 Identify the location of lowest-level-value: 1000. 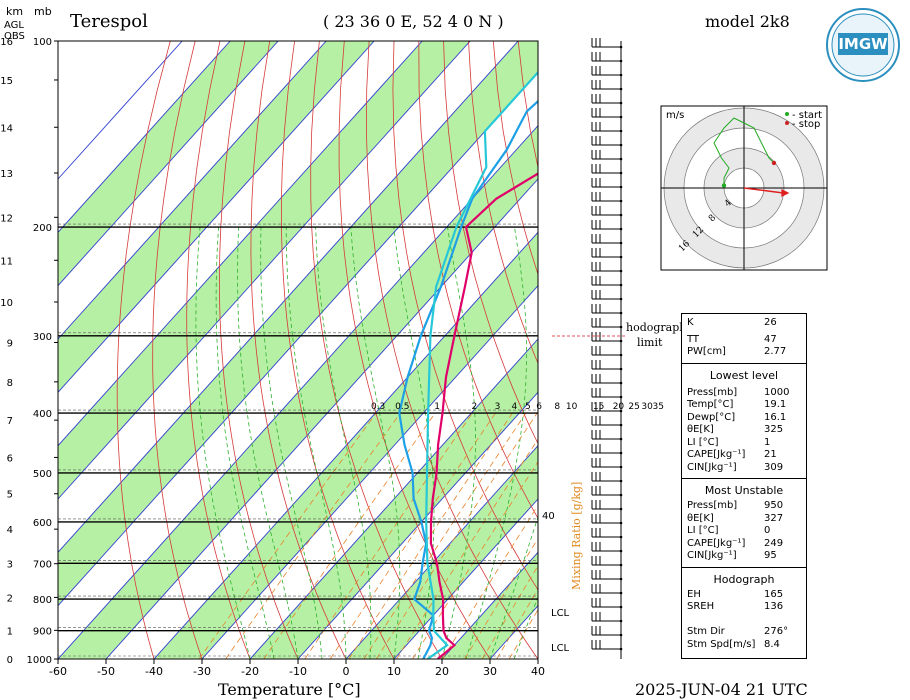
(777, 392).